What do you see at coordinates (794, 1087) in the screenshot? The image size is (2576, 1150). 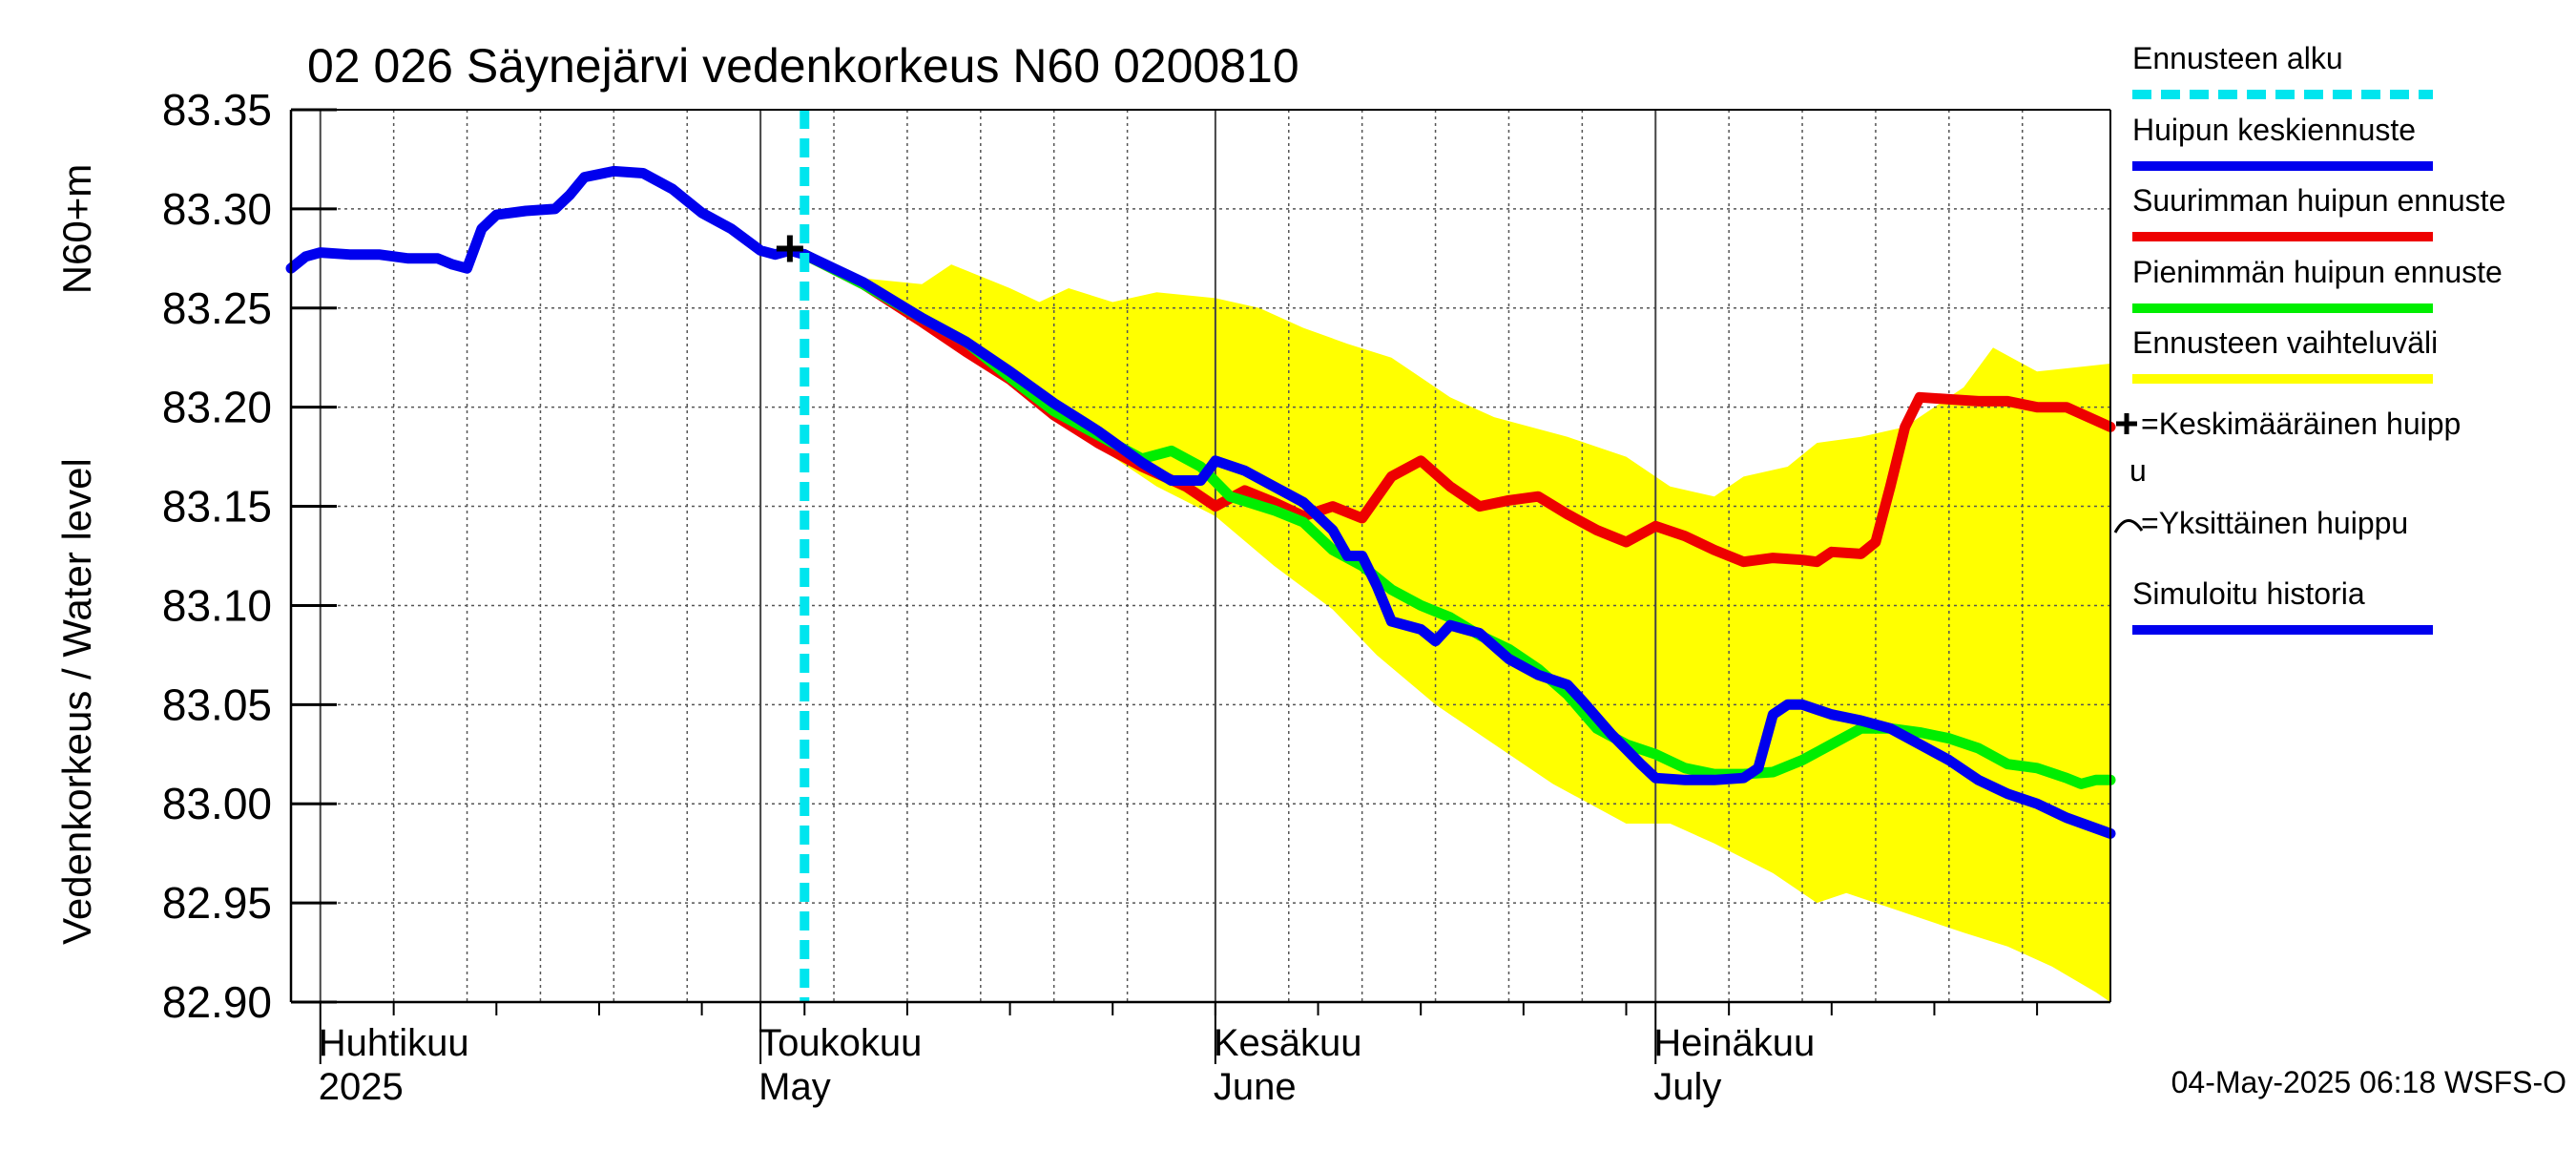 I see `x-tick-label: May` at bounding box center [794, 1087].